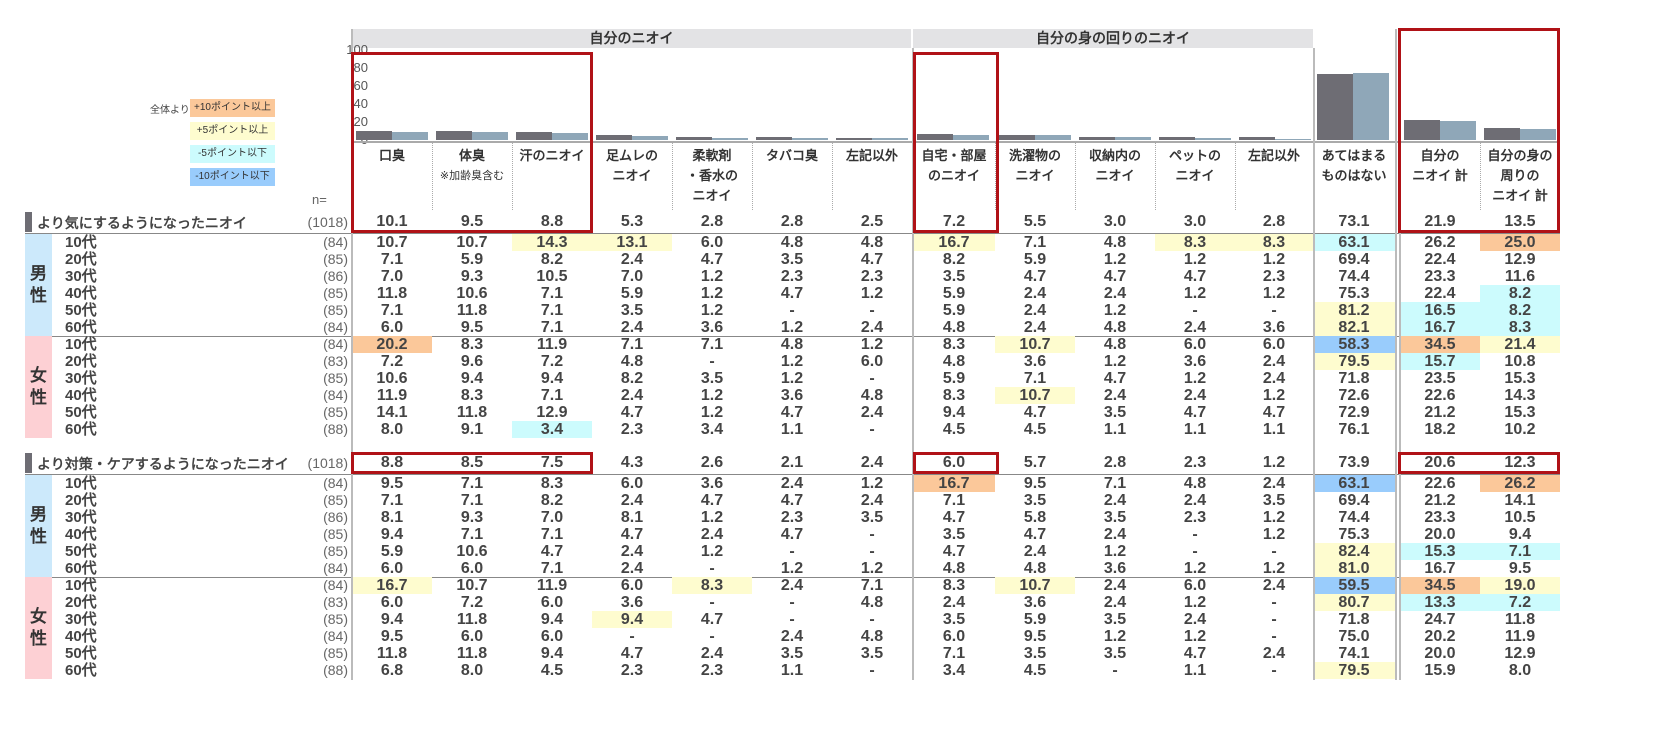 The image size is (1662, 734). I want to click on data-cell: 10.6, so click(472, 293).